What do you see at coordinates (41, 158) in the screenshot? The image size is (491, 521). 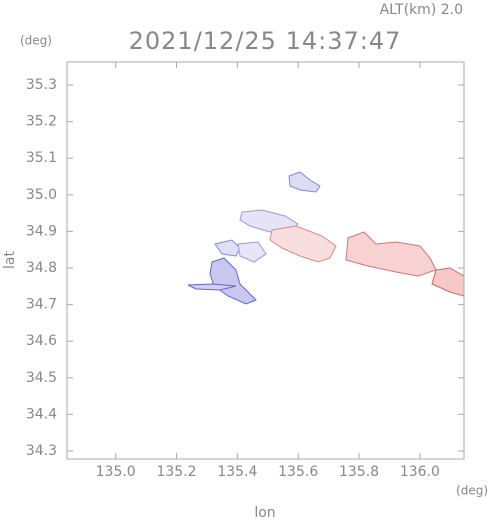 I see `y-tick-label: 35.1` at bounding box center [41, 158].